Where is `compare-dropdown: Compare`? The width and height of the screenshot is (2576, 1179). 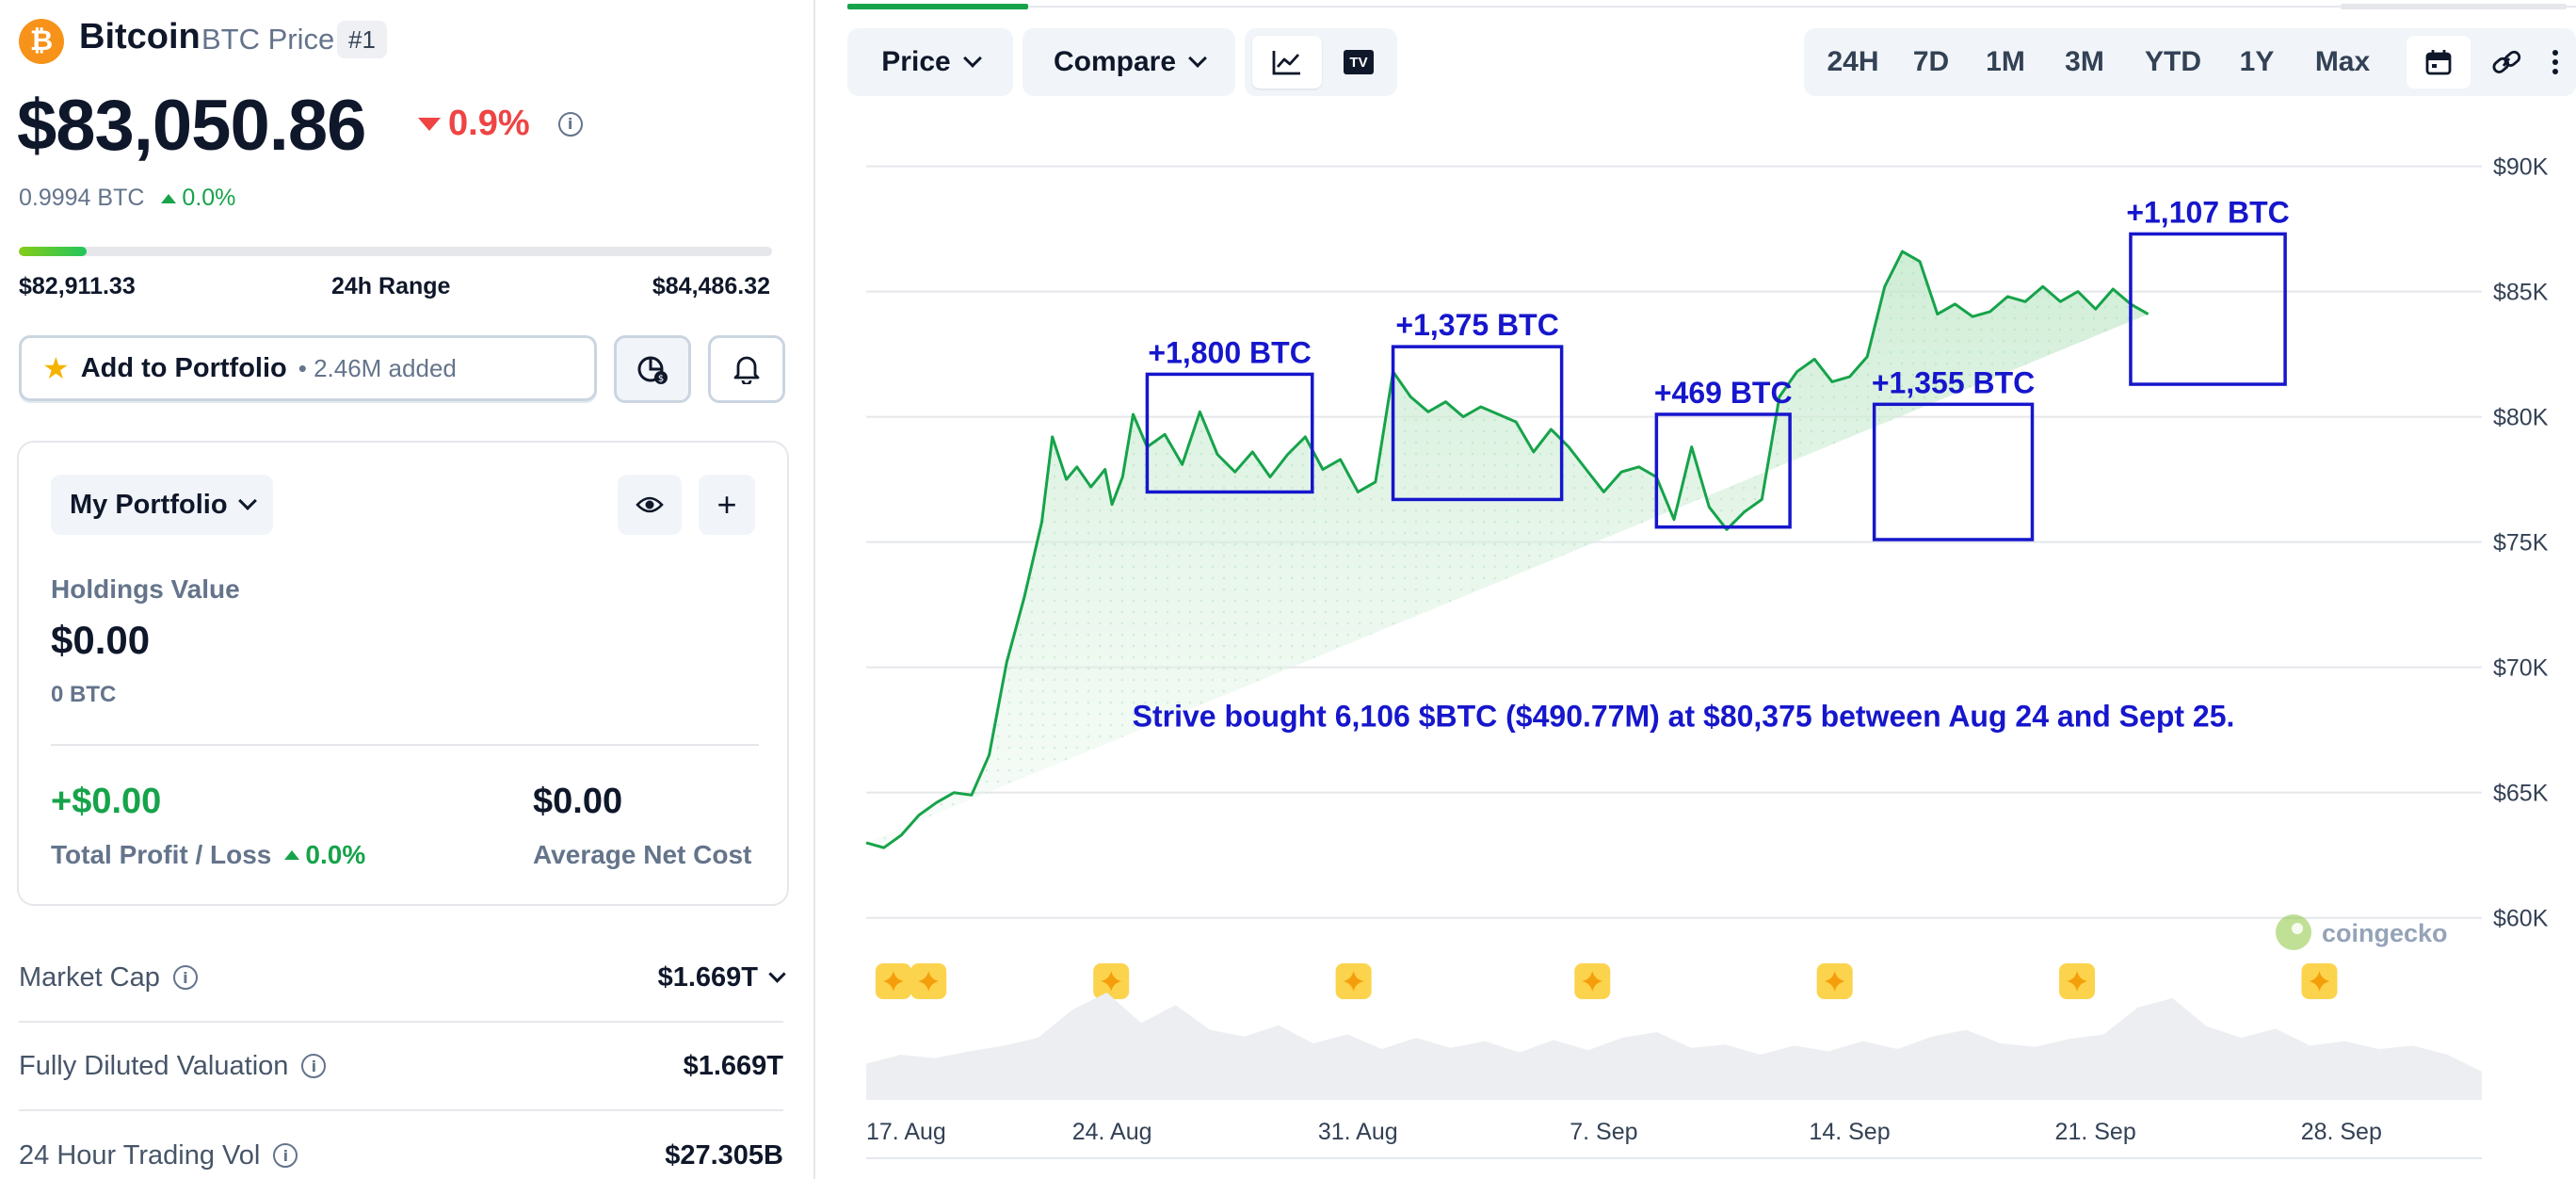 compare-dropdown: Compare is located at coordinates (1128, 62).